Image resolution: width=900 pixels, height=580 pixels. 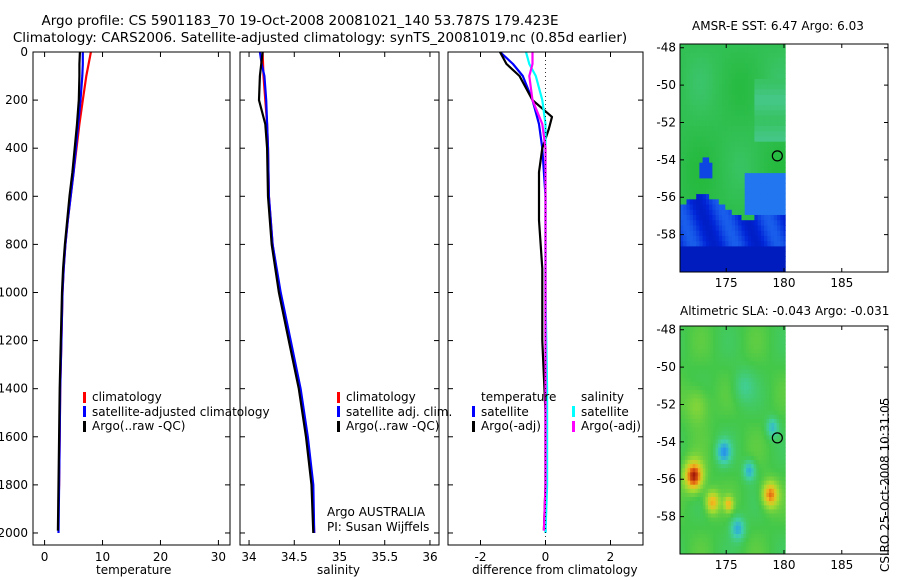 I want to click on series-line-temperature-argo-adj-, so click(x=526, y=291).